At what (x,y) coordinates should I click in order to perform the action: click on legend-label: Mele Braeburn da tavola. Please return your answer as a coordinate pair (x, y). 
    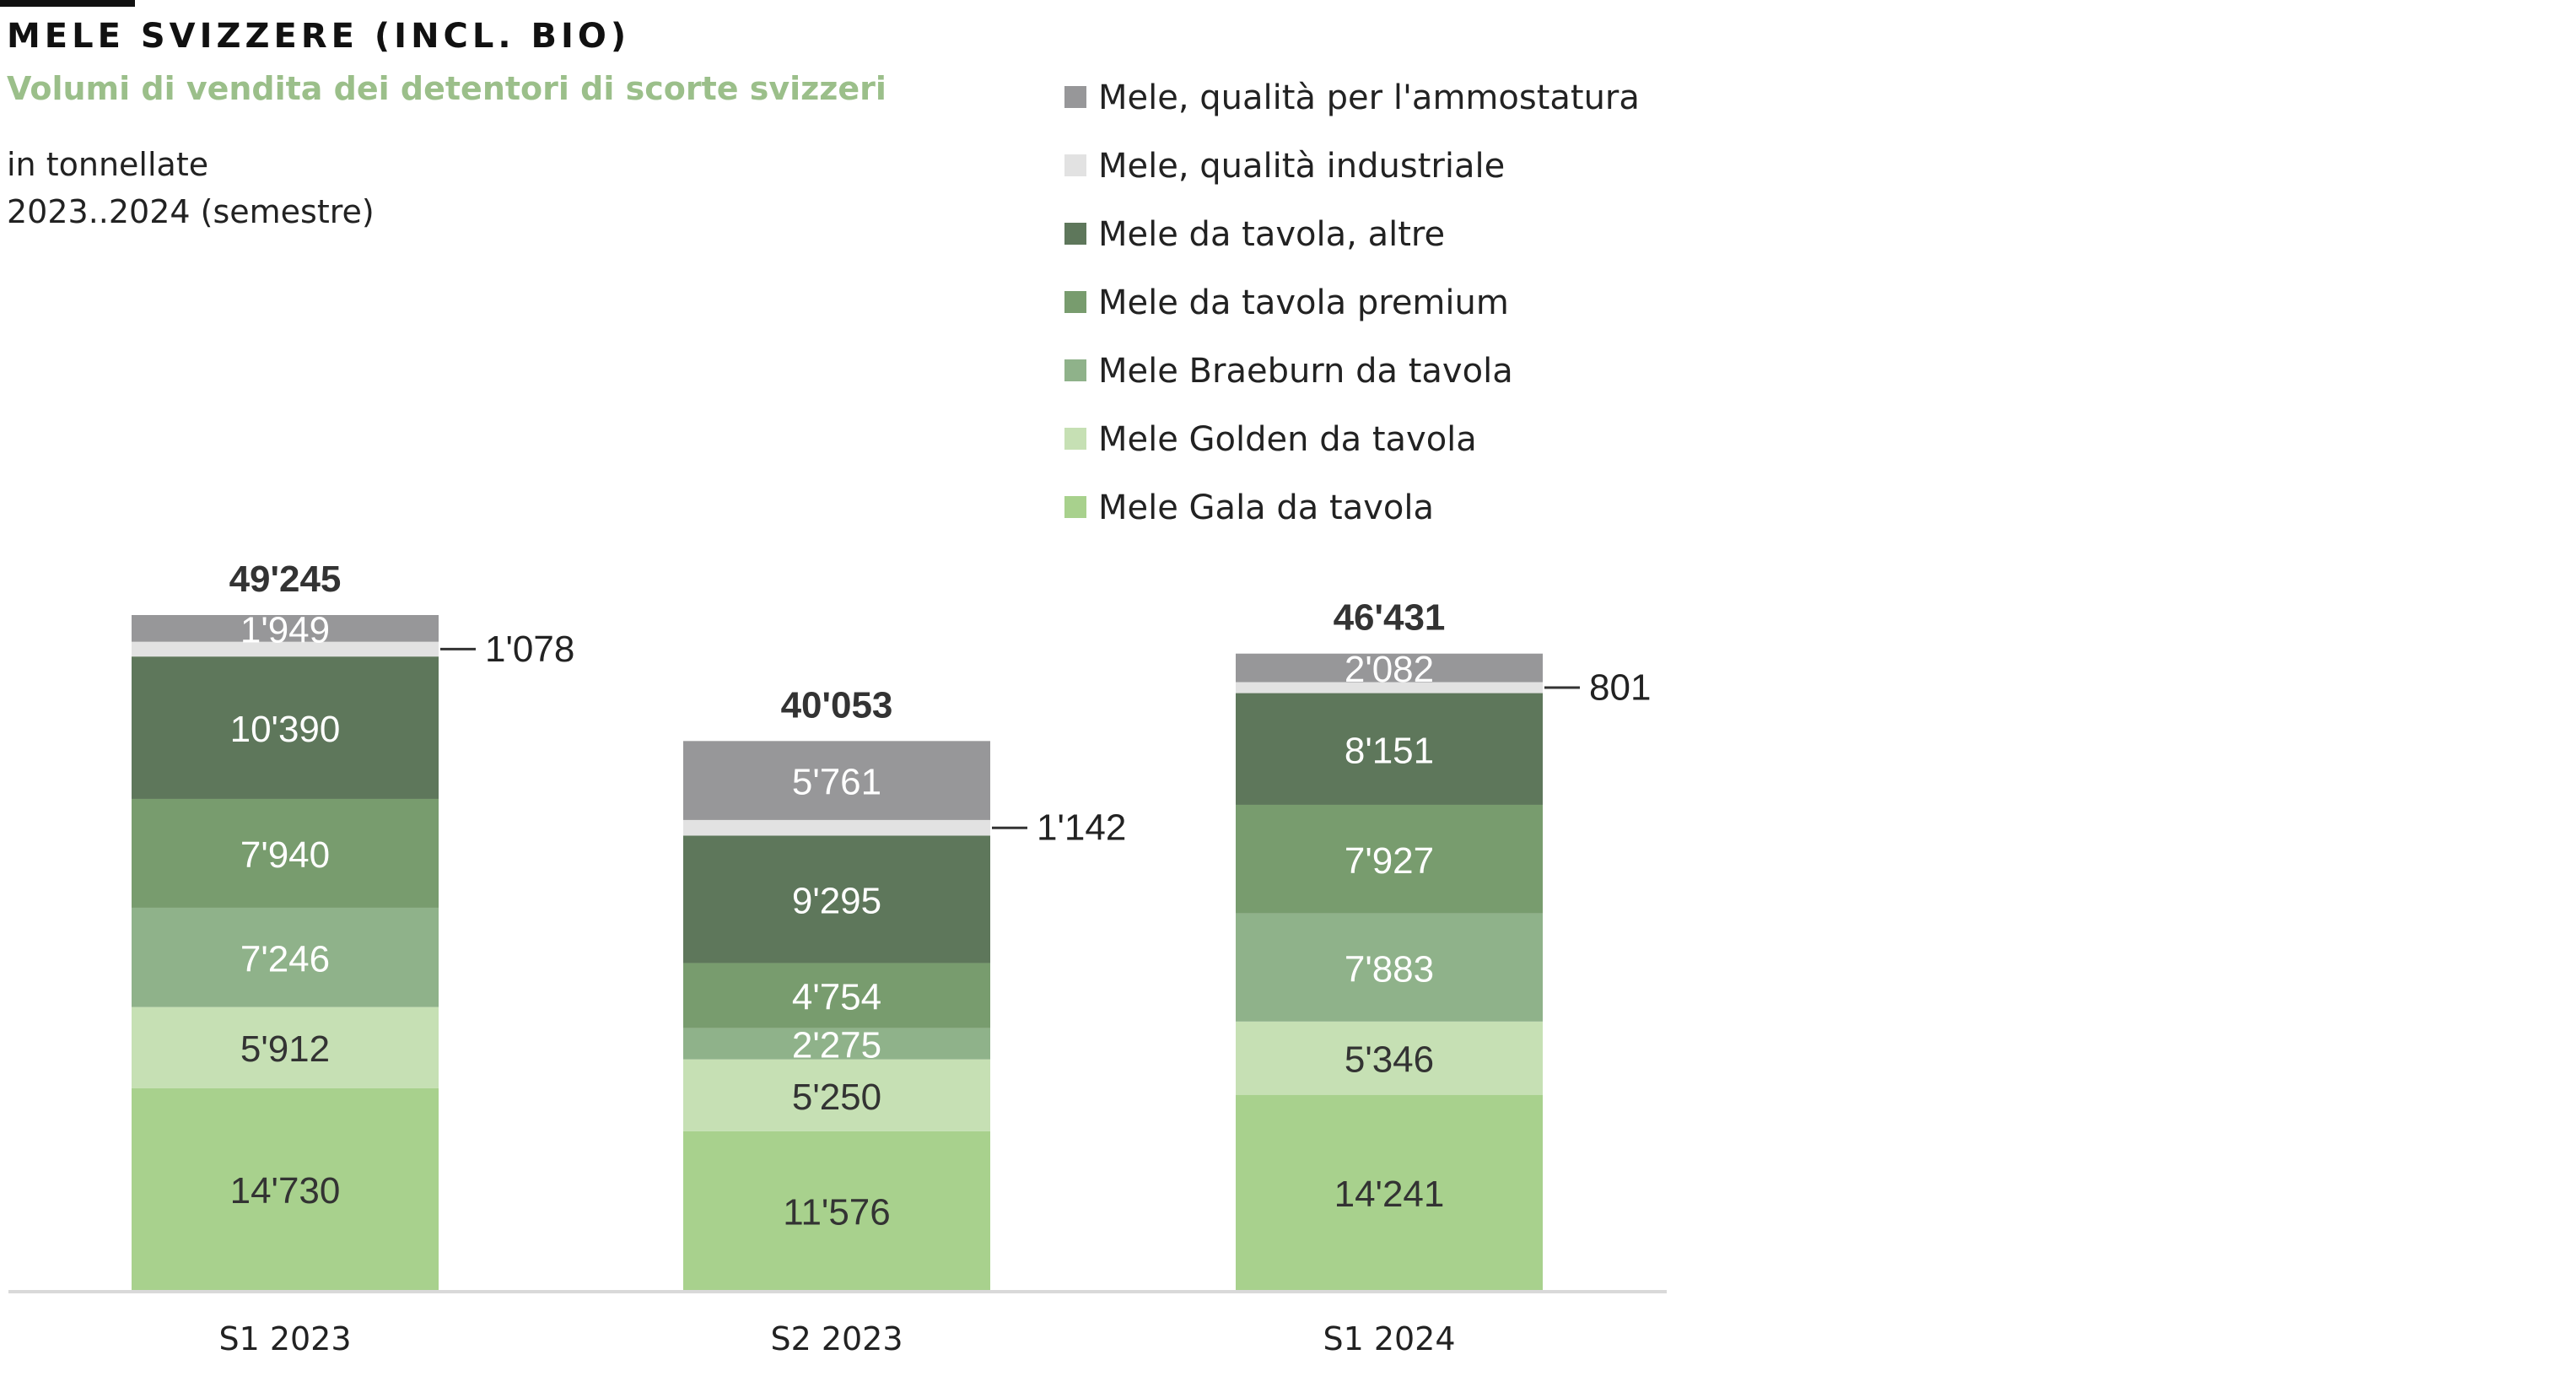
    Looking at the image, I should click on (1305, 371).